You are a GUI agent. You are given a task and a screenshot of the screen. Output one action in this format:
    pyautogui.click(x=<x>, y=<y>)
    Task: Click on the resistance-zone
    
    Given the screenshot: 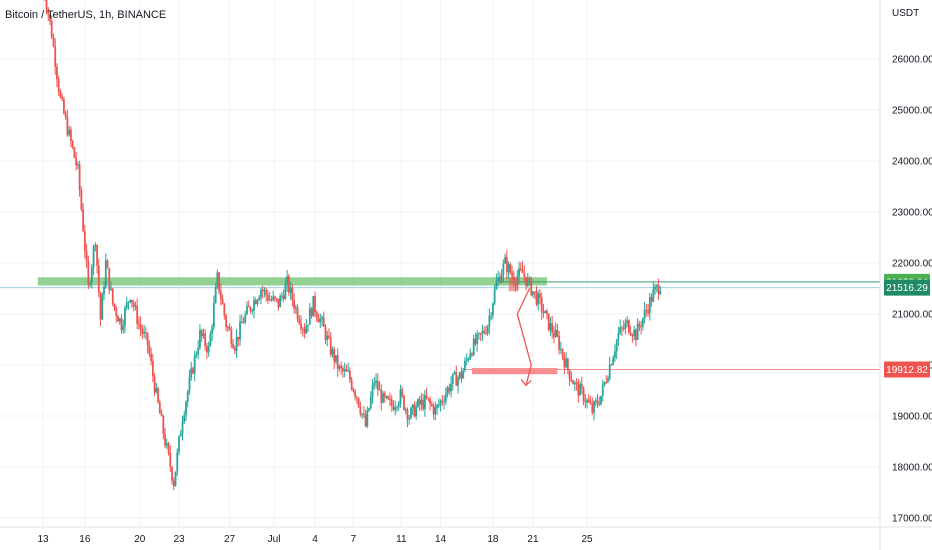 What is the action you would take?
    pyautogui.click(x=292, y=281)
    